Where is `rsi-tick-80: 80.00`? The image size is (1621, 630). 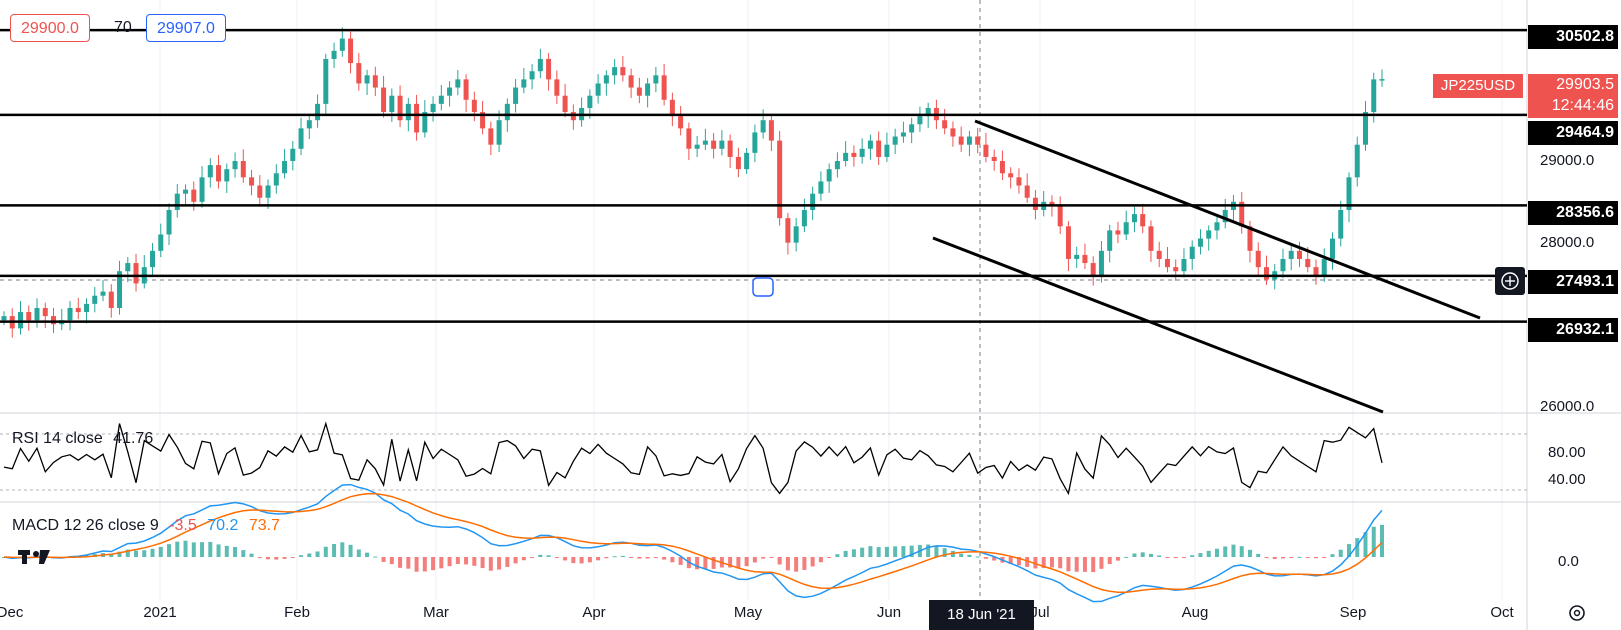
rsi-tick-80: 80.00 is located at coordinates (1567, 452).